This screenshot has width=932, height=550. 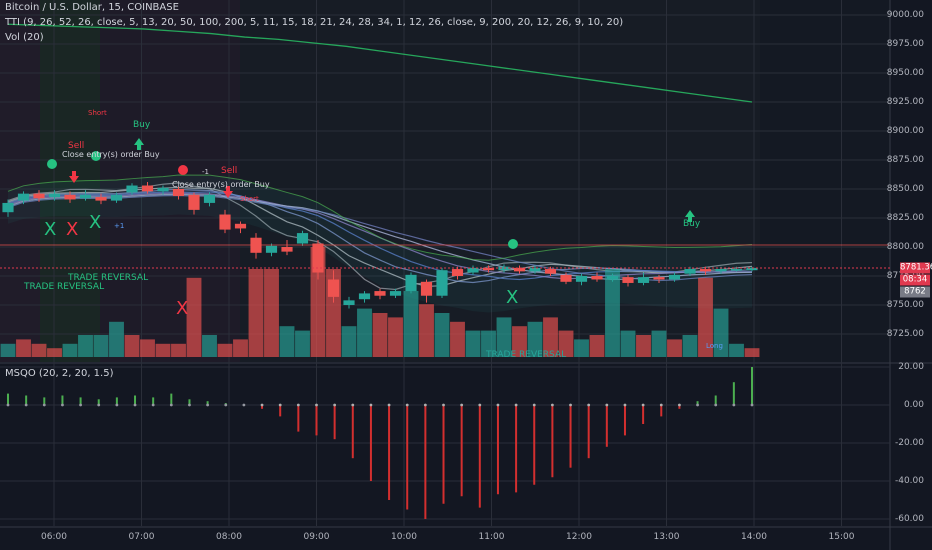 I want to click on session-shade, so click(x=170, y=181).